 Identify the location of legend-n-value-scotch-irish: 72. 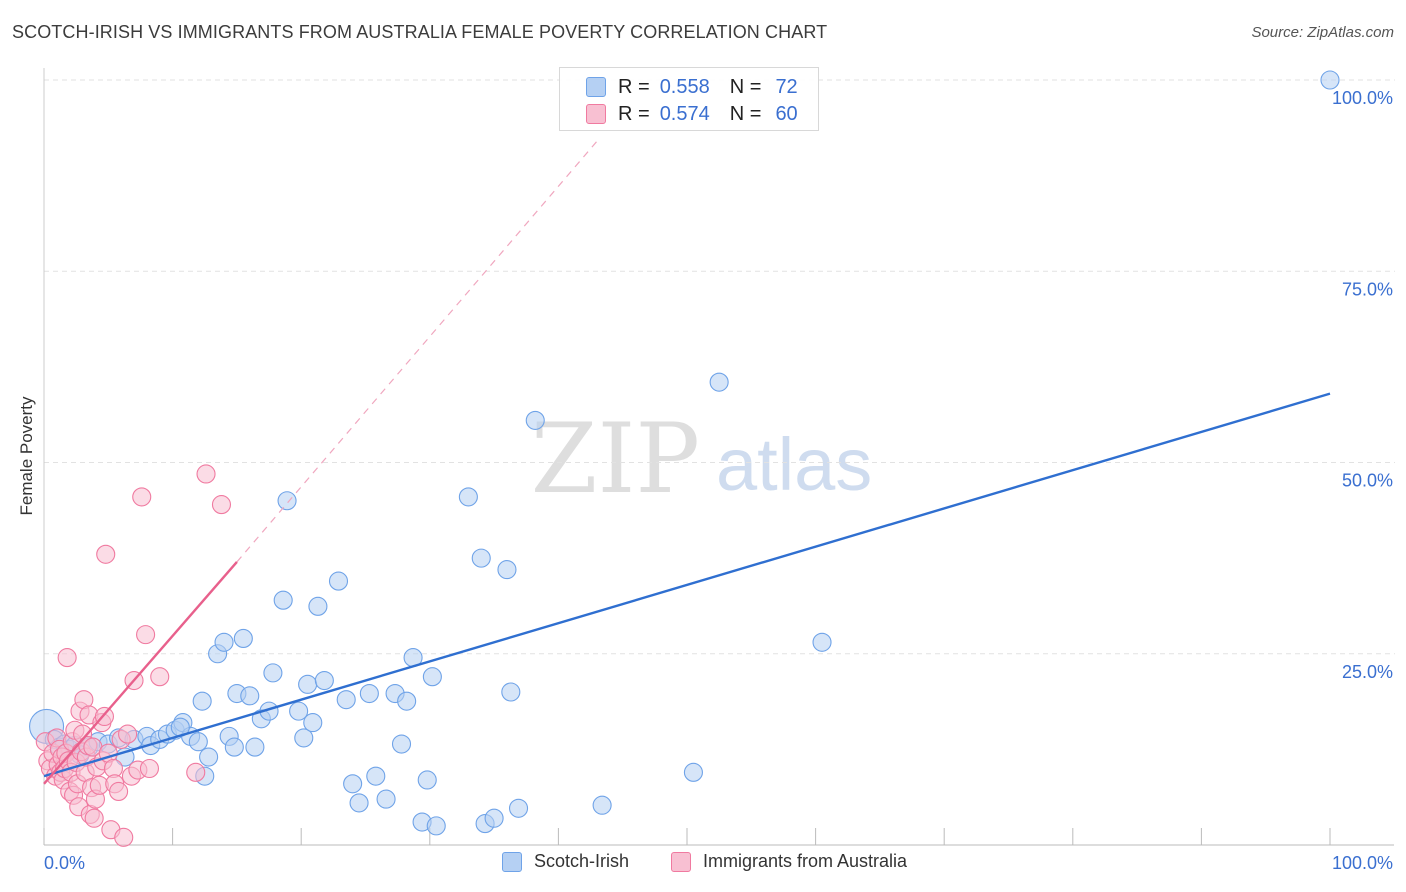
(786, 86).